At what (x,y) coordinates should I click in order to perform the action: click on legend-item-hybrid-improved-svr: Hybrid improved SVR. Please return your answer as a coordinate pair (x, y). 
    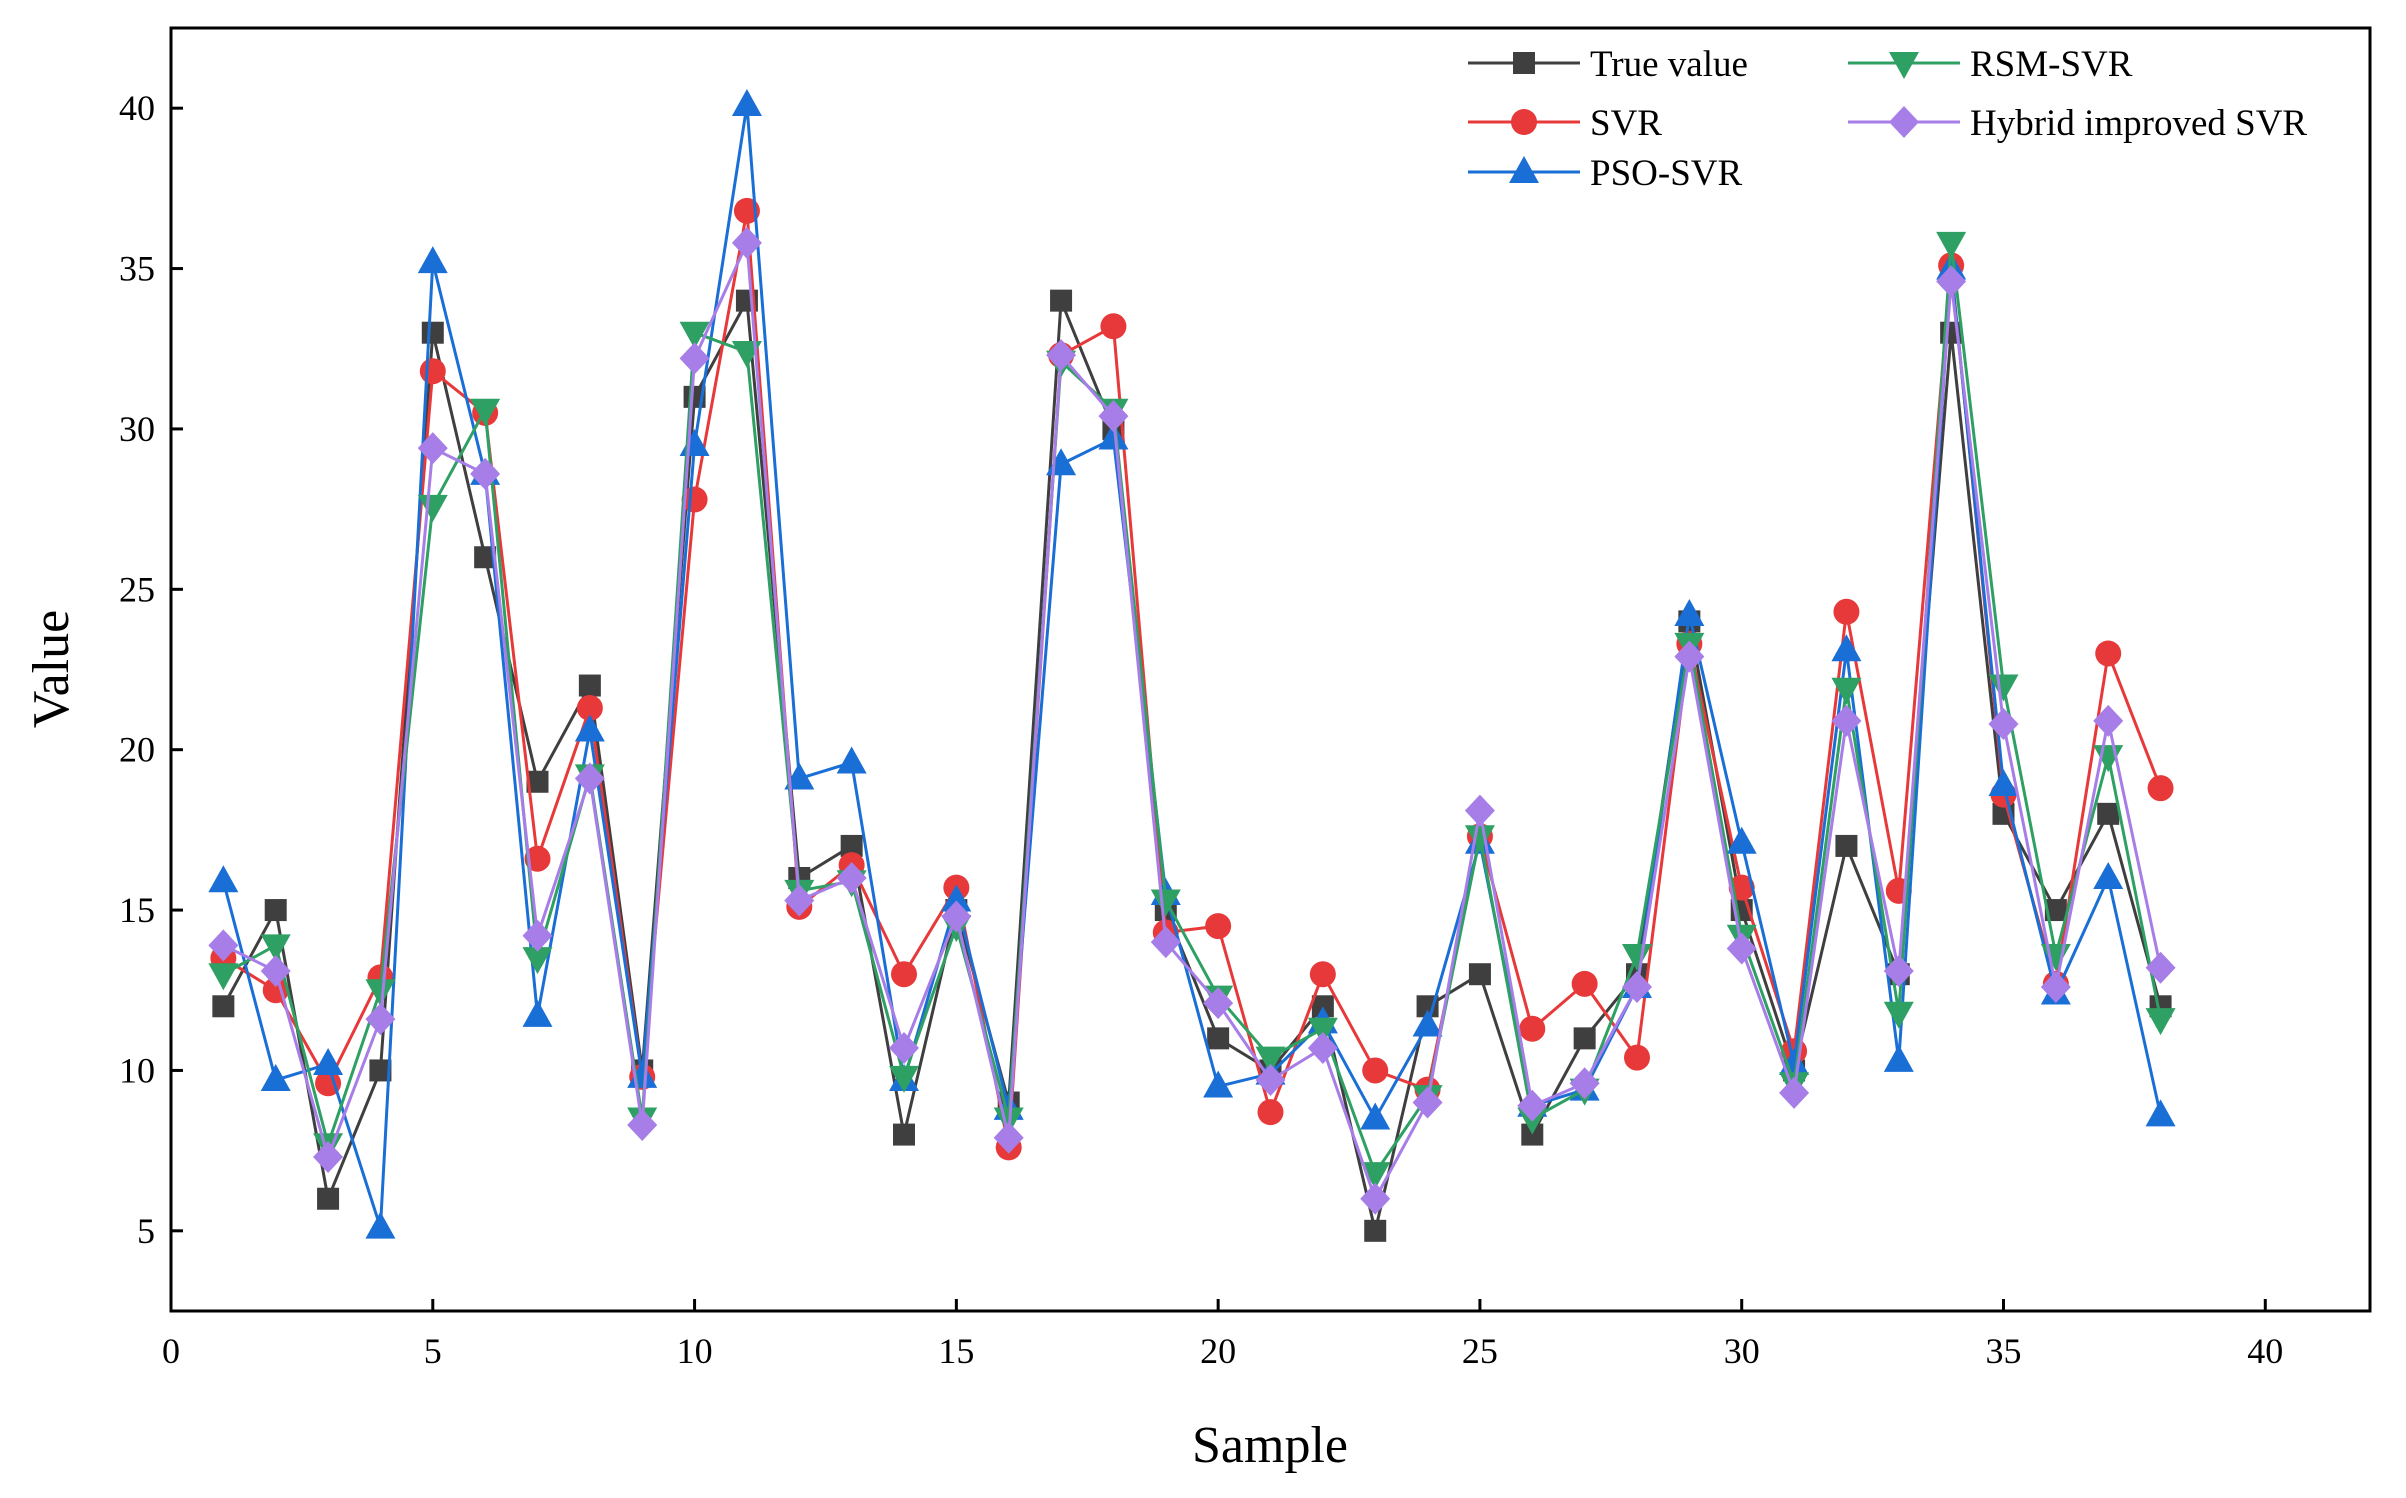
    Looking at the image, I should click on (2077, 123).